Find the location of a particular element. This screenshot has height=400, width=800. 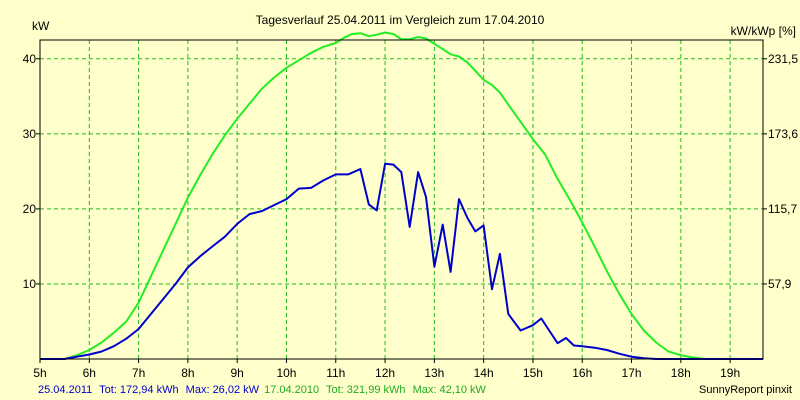

x-tick-label: 17h is located at coordinates (632, 373).